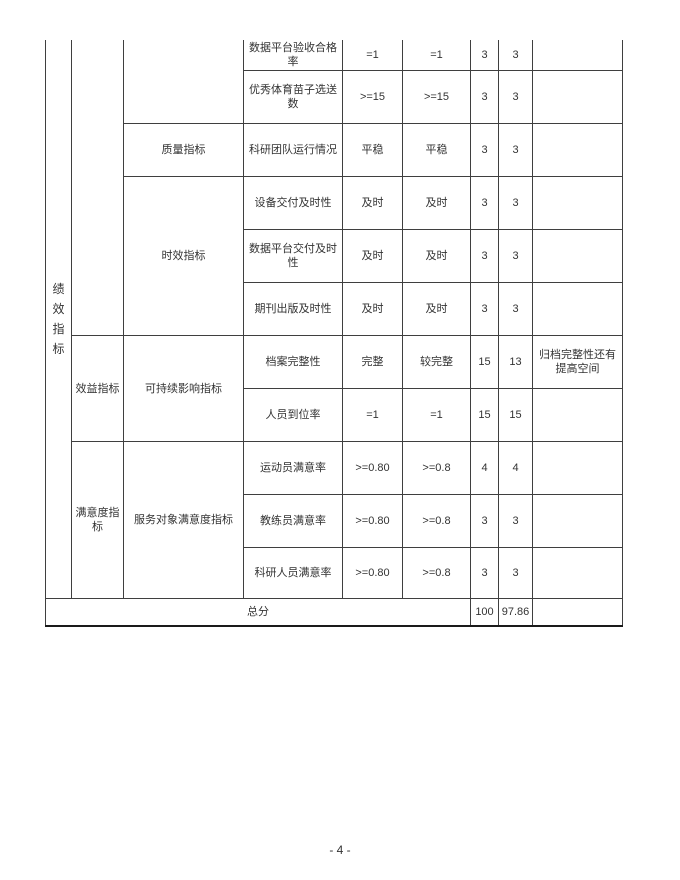  I want to click on cell-level3-continued-empty, so click(183, 82).